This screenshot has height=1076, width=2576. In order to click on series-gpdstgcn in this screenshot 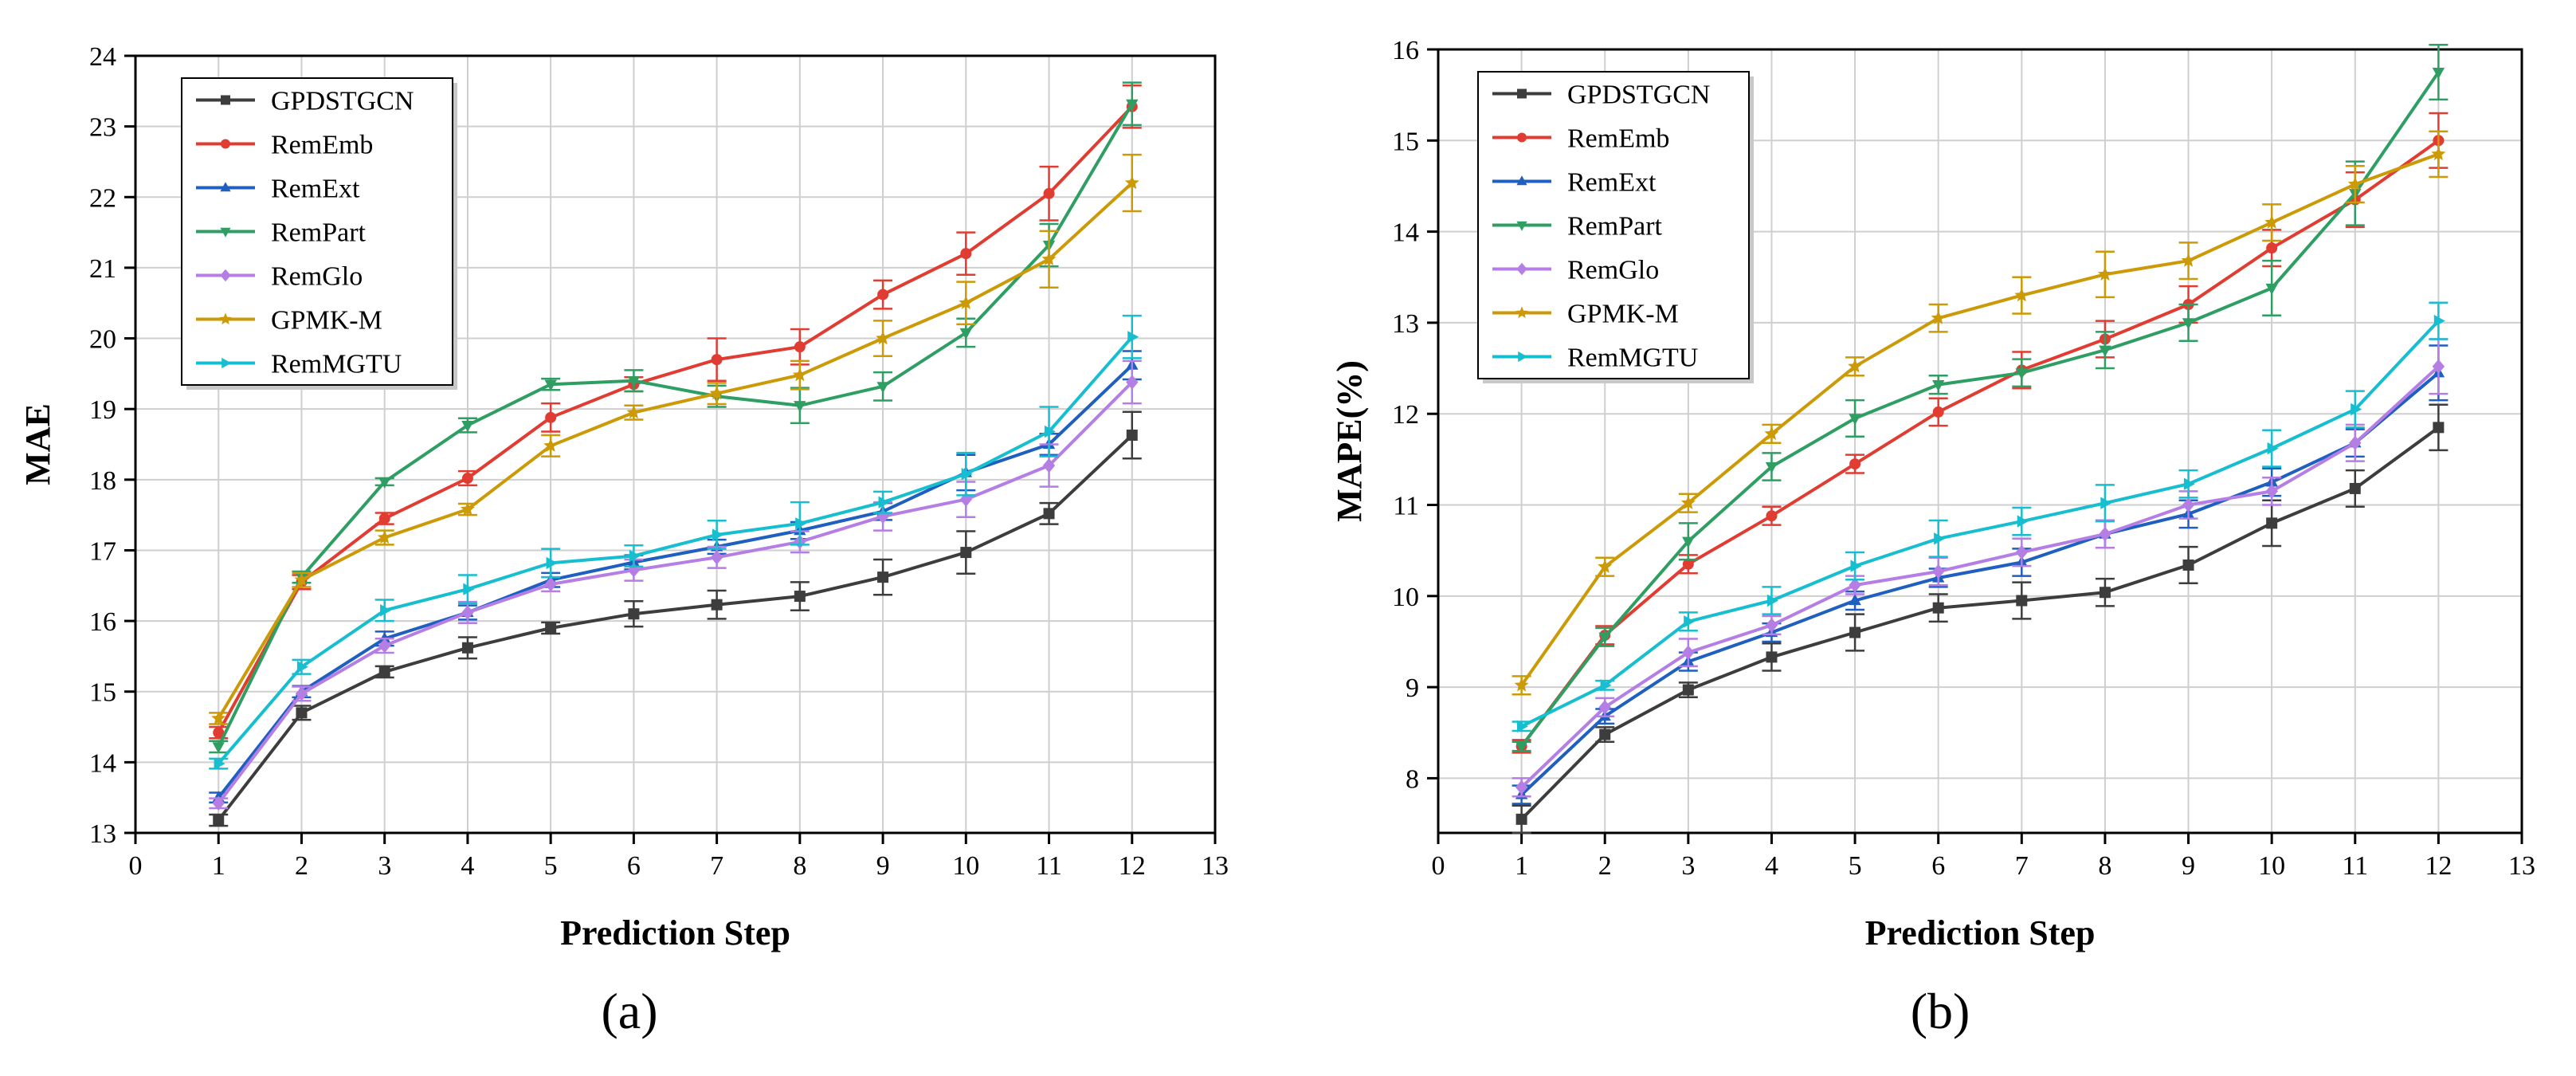, I will do `click(675, 618)`.